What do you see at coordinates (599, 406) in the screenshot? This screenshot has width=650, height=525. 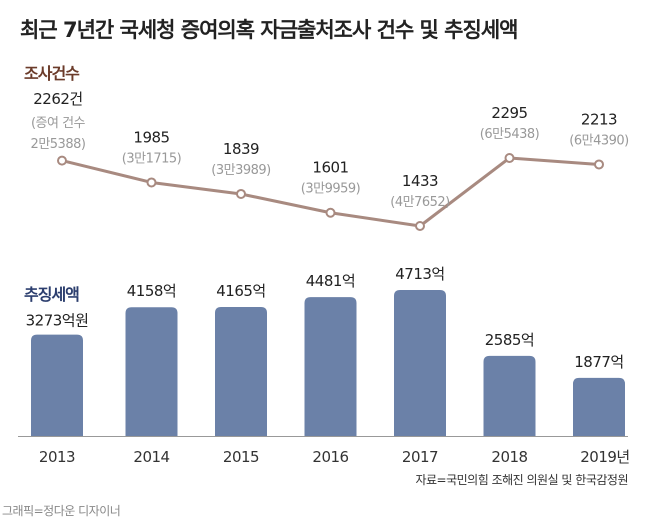 I see `tax-bar-2019년` at bounding box center [599, 406].